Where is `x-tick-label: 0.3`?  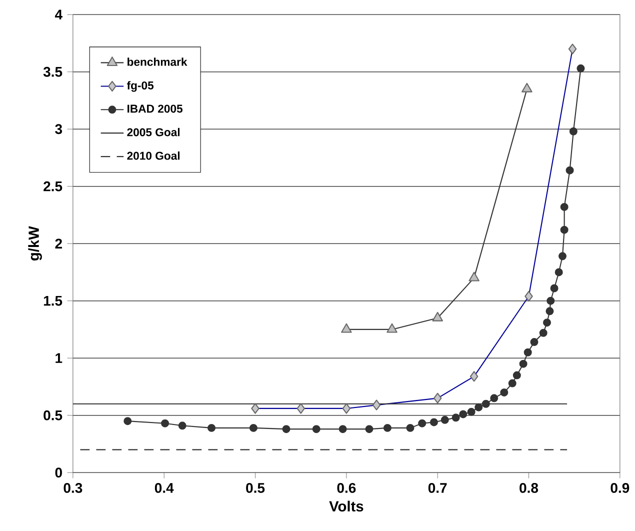
x-tick-label: 0.3 is located at coordinates (73, 488).